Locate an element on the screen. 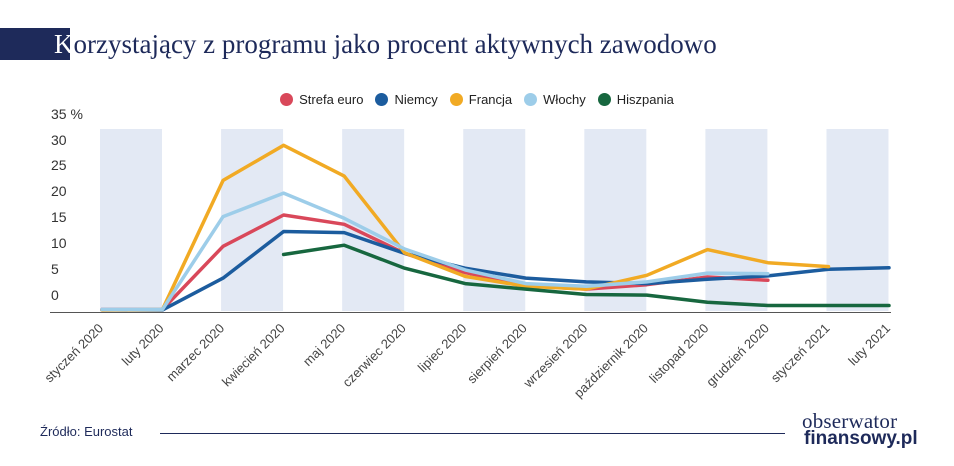 The image size is (954, 466). legend-item: Francja is located at coordinates (481, 99).